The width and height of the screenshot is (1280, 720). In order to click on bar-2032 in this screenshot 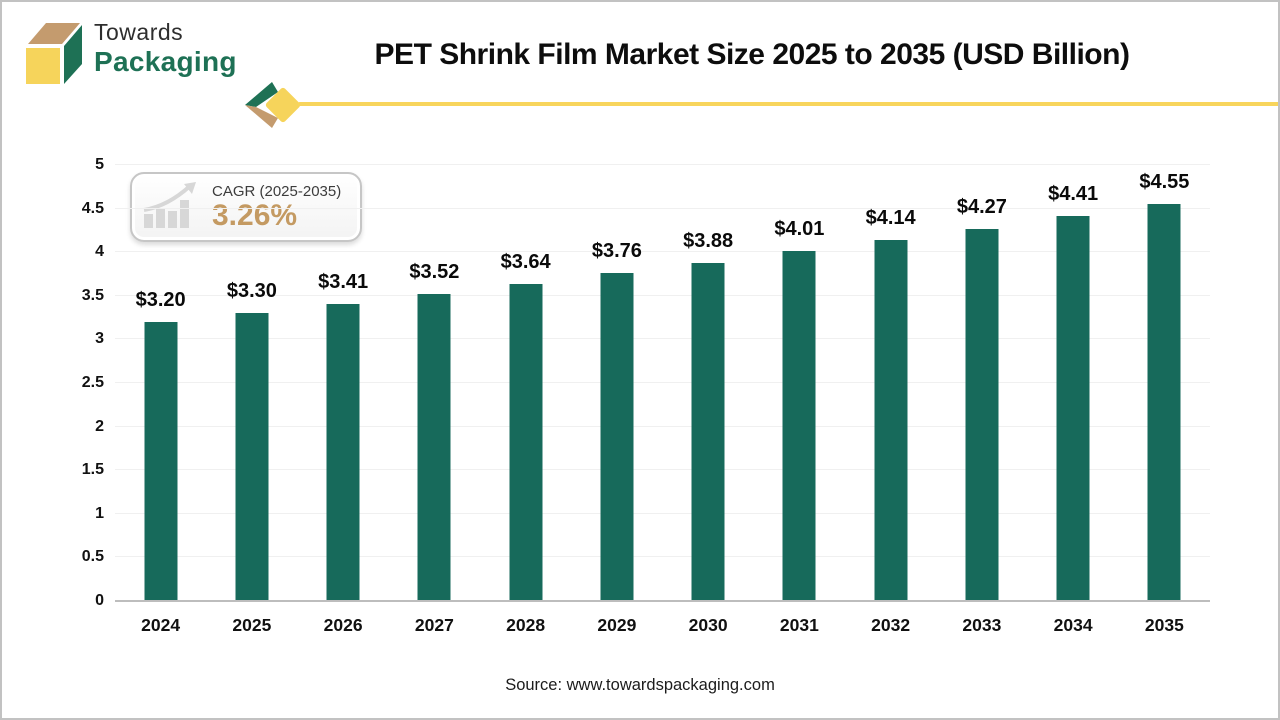, I will do `click(891, 420)`.